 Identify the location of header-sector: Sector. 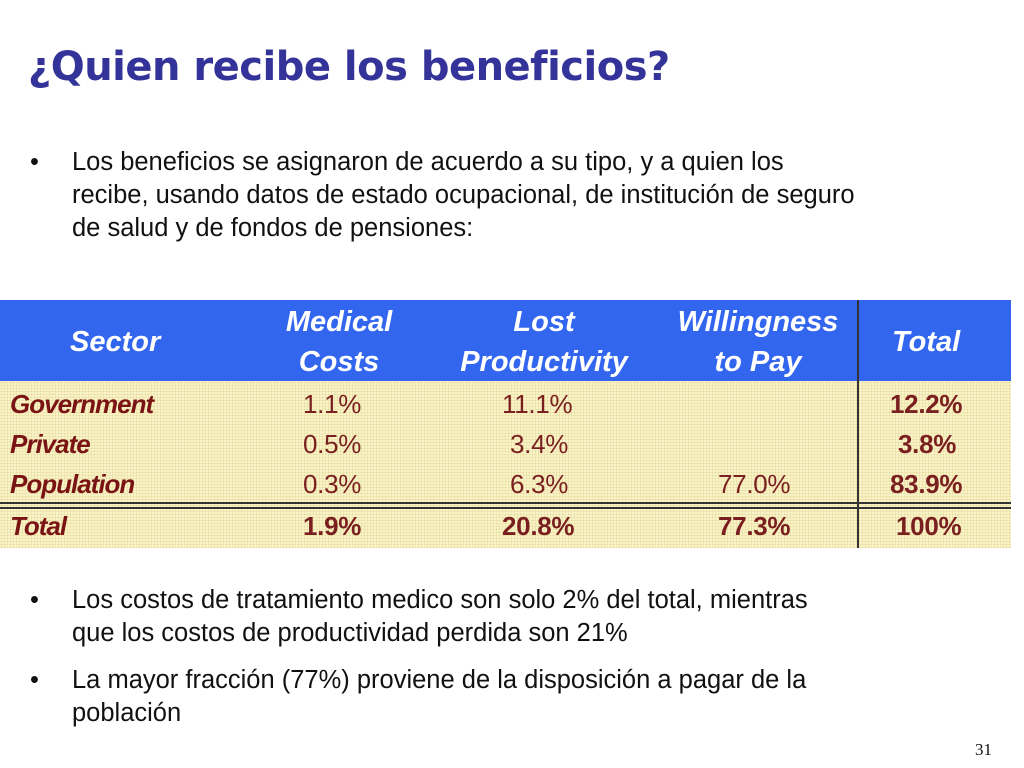
(115, 342).